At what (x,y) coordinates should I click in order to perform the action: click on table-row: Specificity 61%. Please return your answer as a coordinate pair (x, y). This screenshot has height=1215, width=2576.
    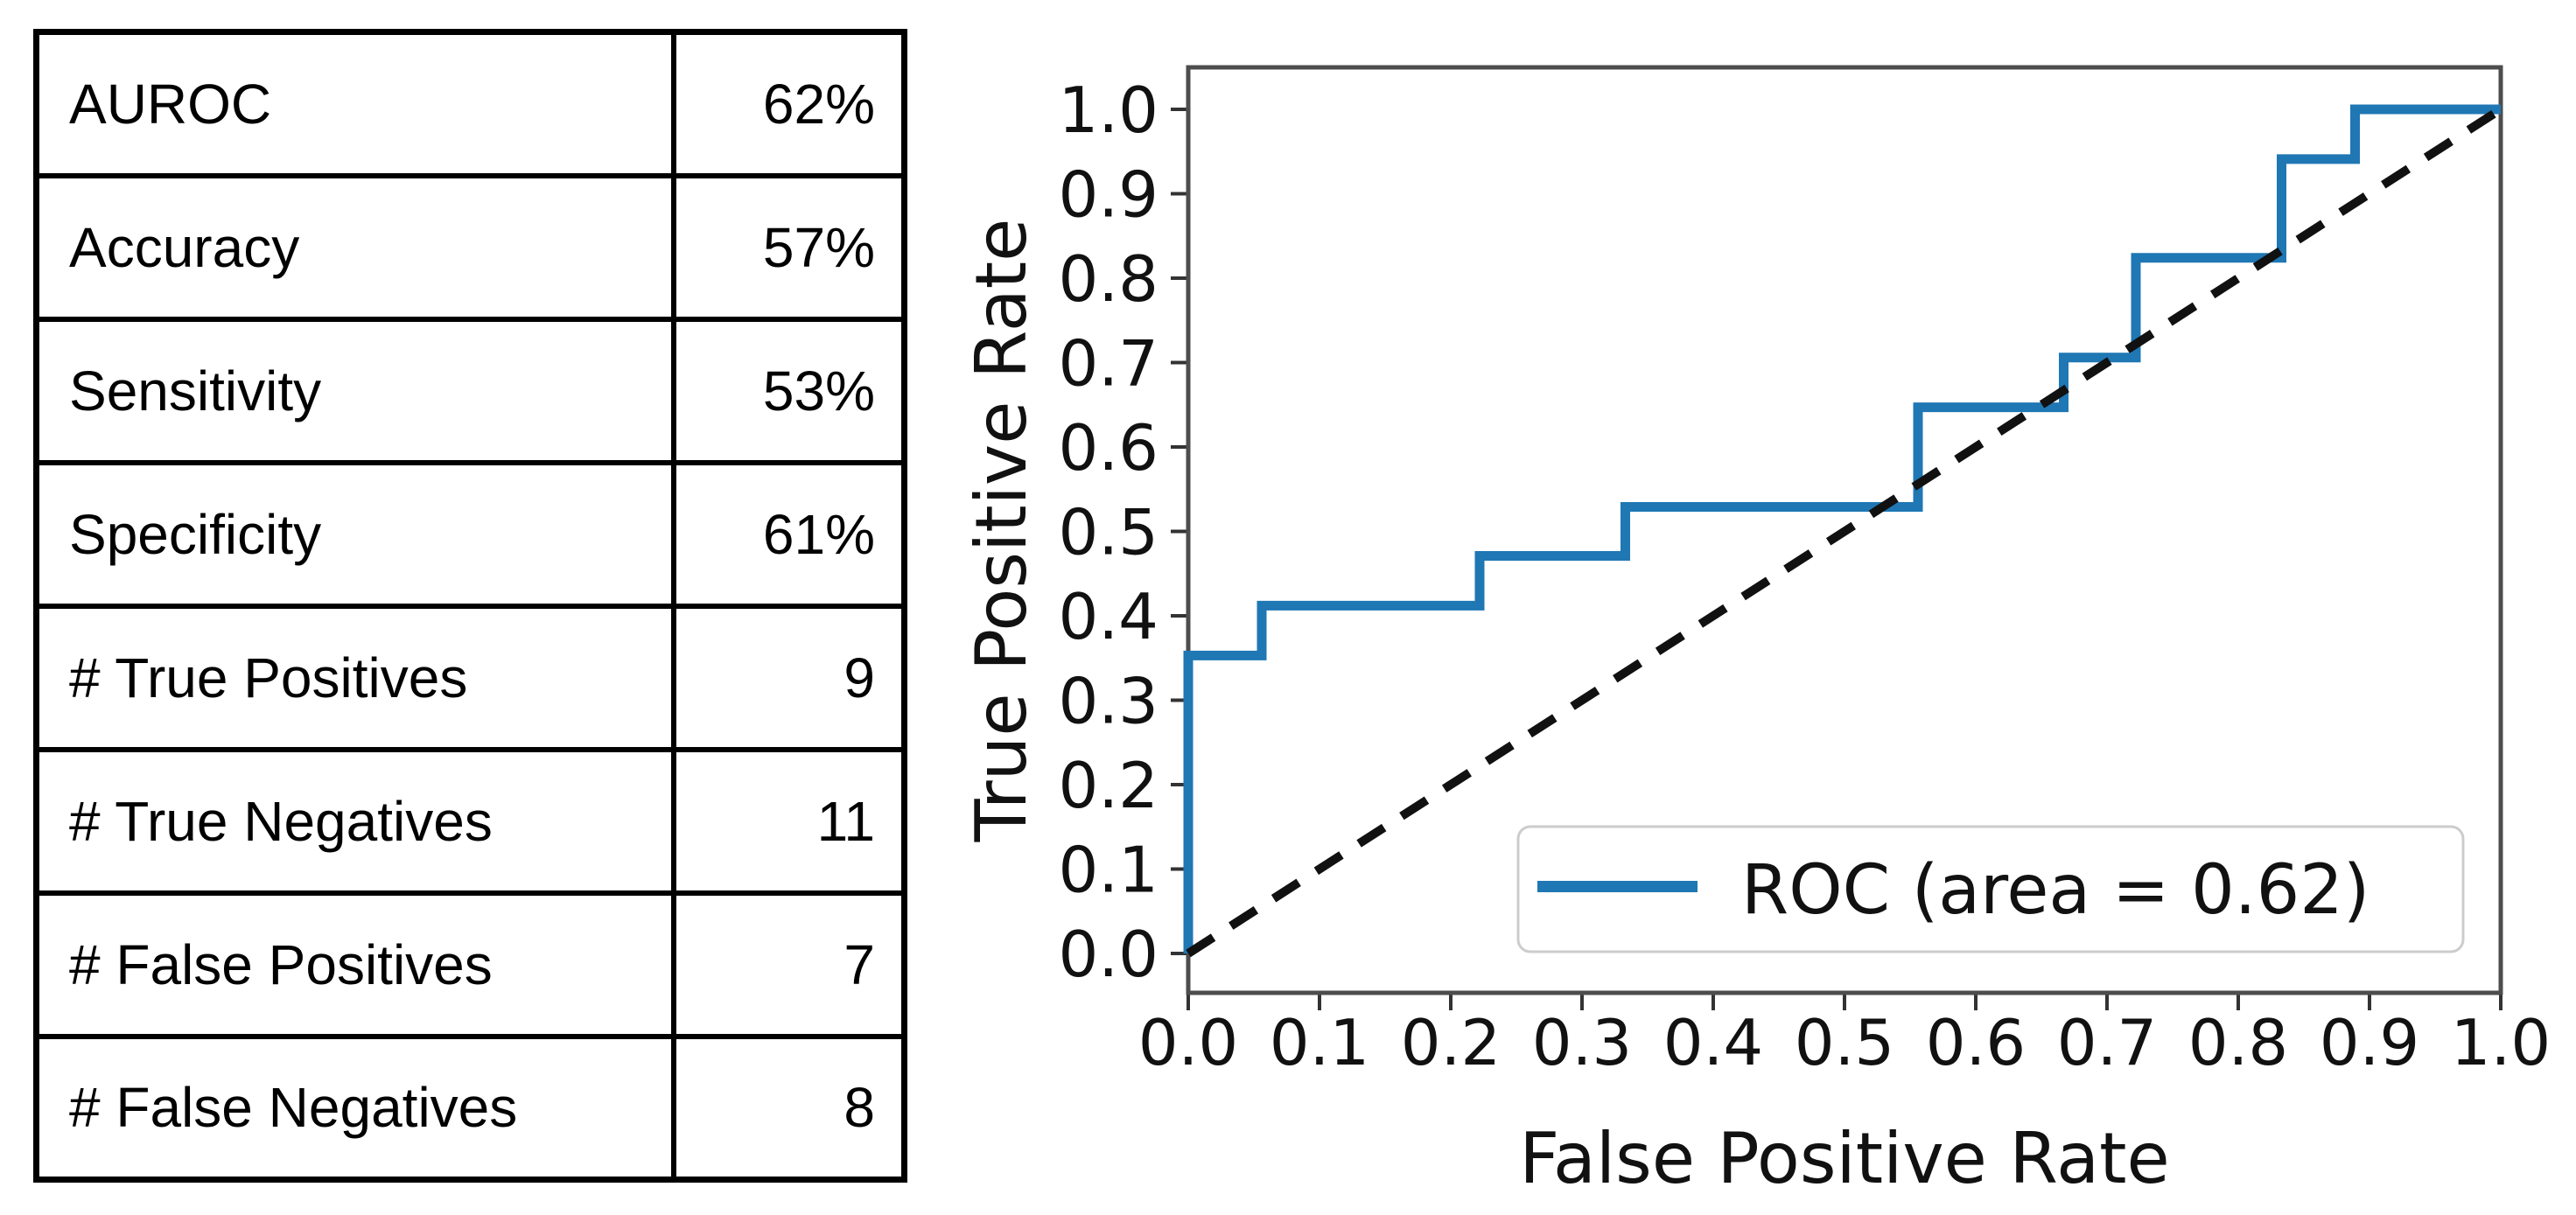
    Looking at the image, I should click on (470, 534).